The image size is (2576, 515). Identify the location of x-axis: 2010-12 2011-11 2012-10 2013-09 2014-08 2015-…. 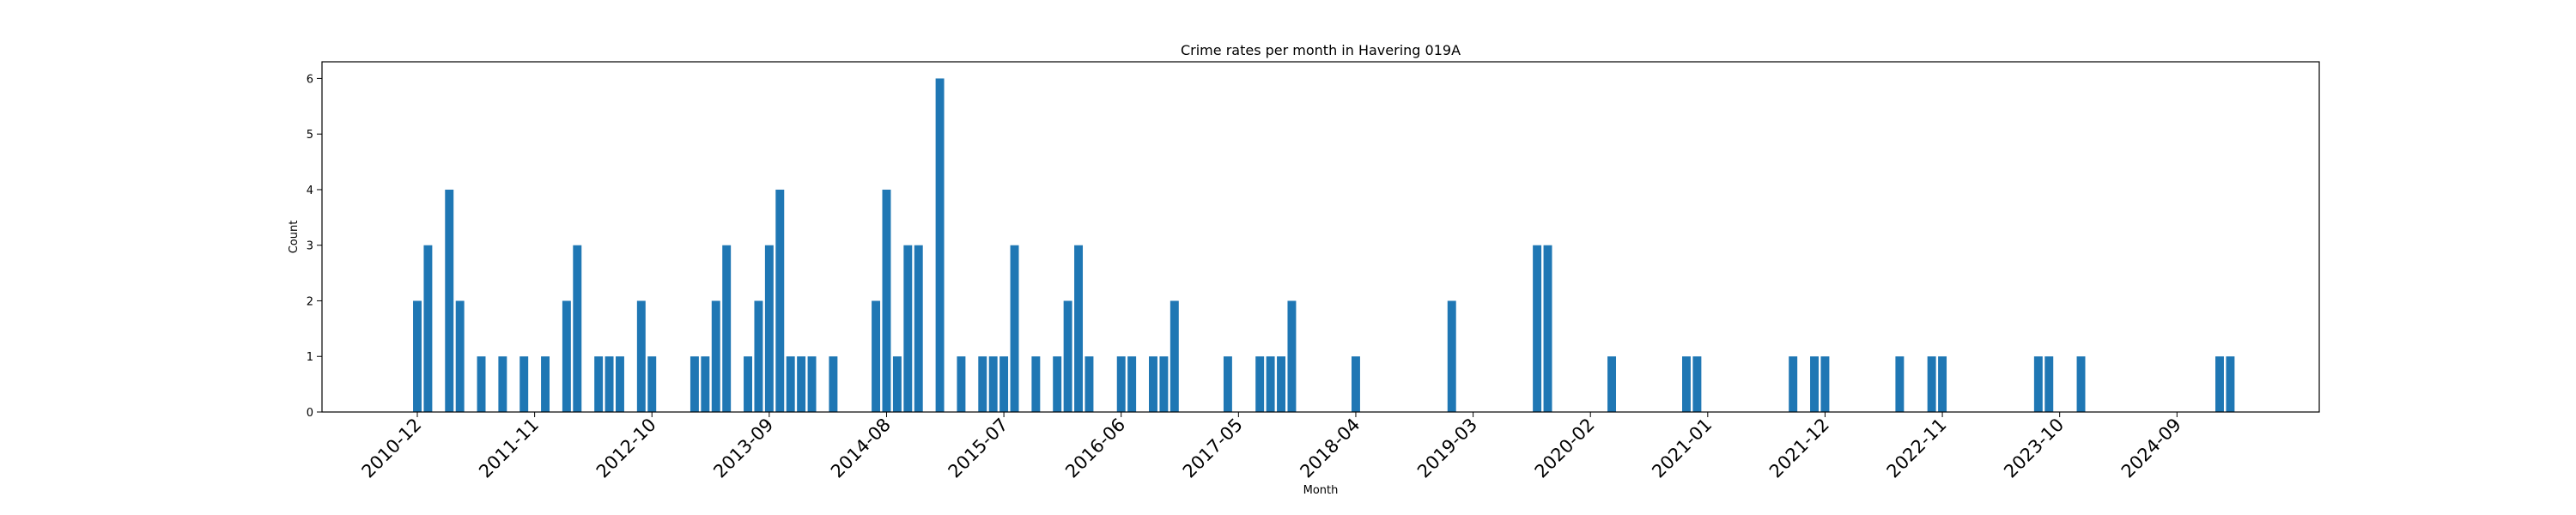
(1272, 447).